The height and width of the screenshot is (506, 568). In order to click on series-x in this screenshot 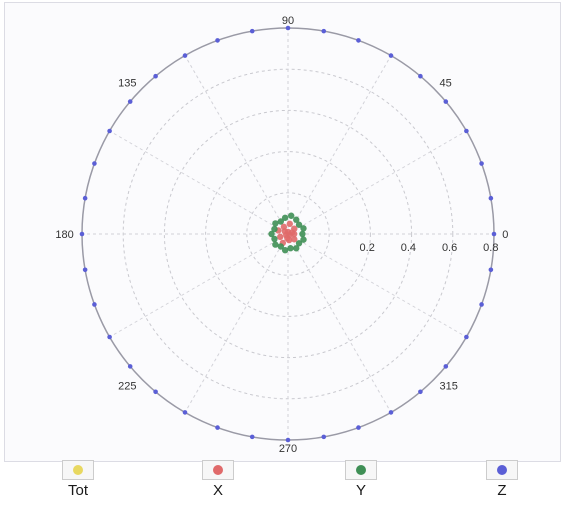, I will do `click(286, 233)`.